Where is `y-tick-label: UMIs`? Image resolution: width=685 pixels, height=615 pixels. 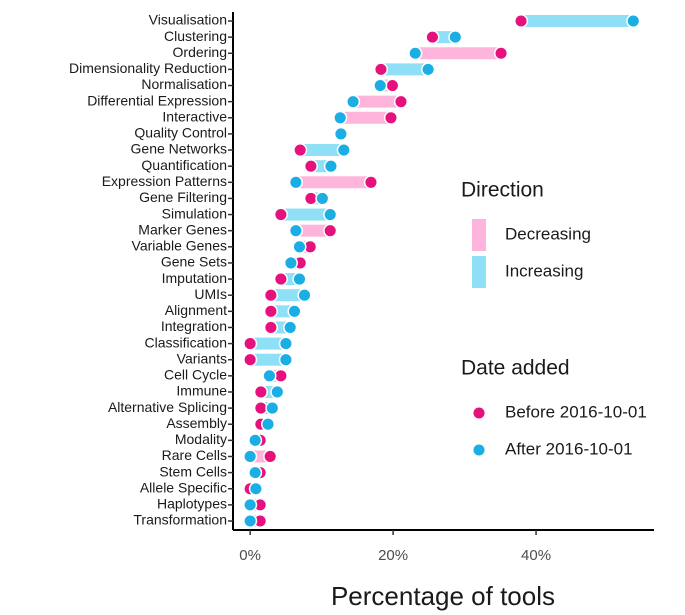 y-tick-label: UMIs is located at coordinates (210, 294).